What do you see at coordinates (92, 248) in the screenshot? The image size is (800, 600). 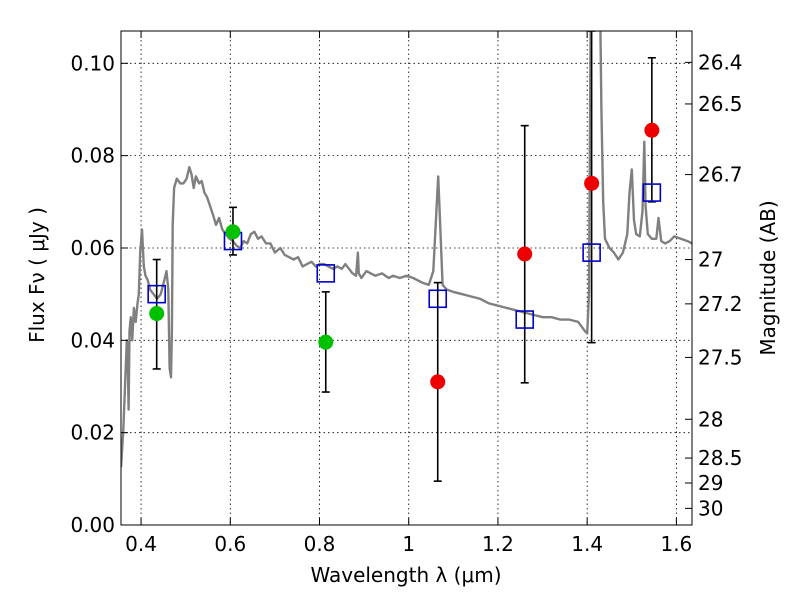 I see `y-tick-label: 0.06` at bounding box center [92, 248].